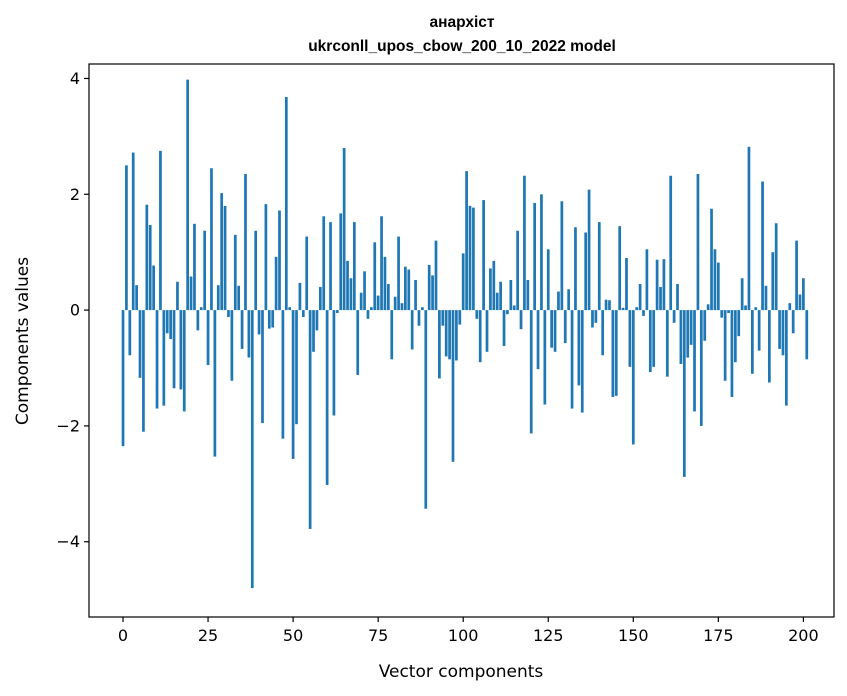  I want to click on x-axis-ticks: 0 25 50 75 100 125 150 175 200, so click(468, 631).